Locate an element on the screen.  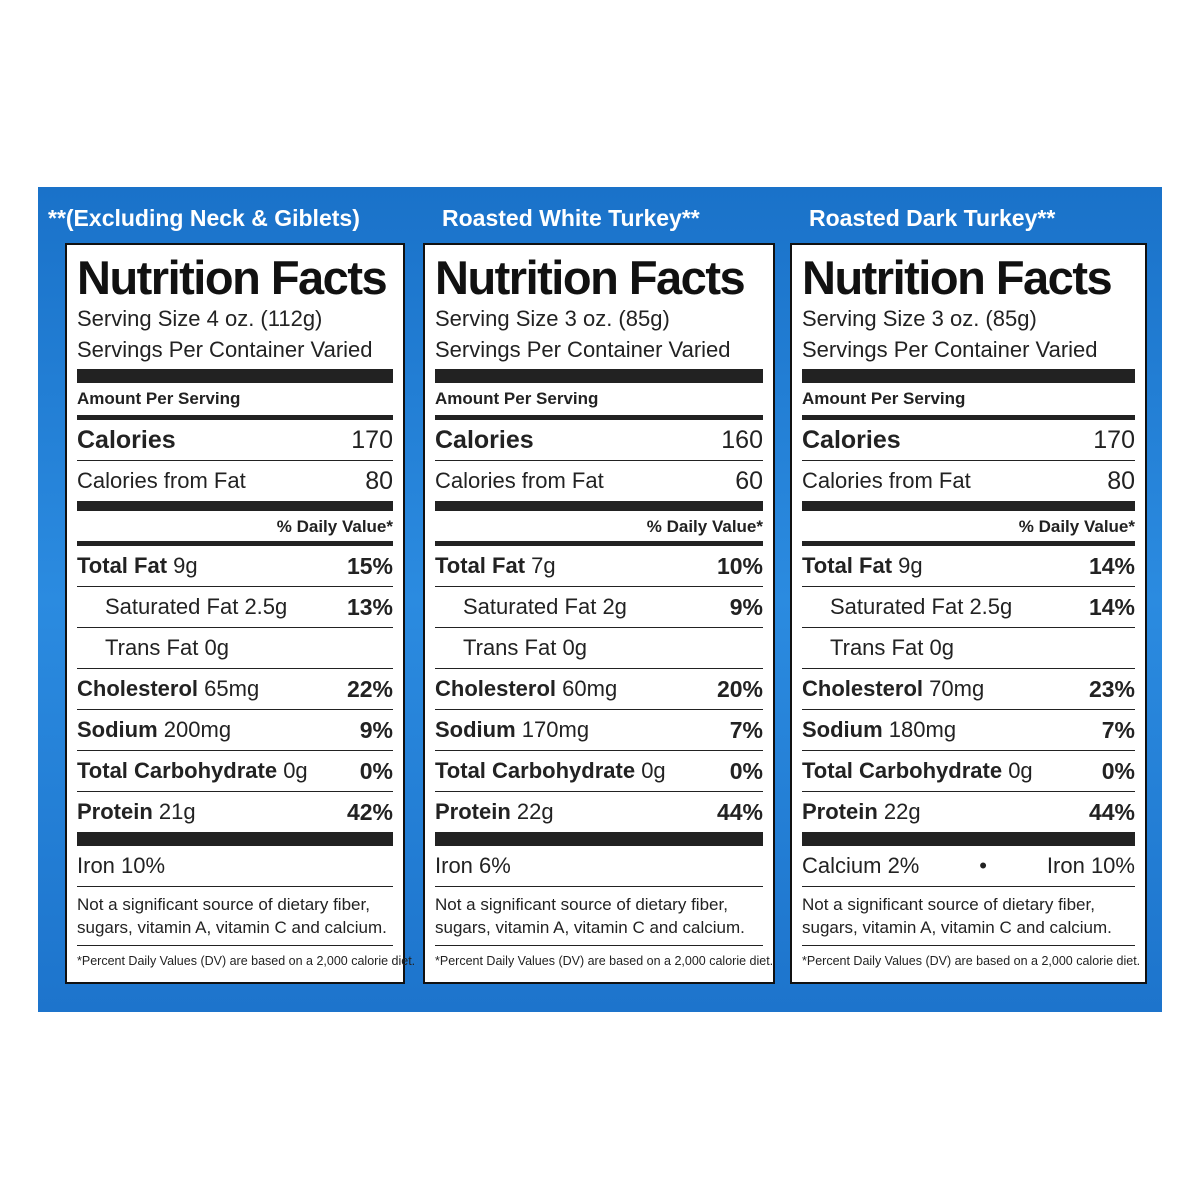
nutrient-row: Protein 22g 44% is located at coordinates (968, 812).